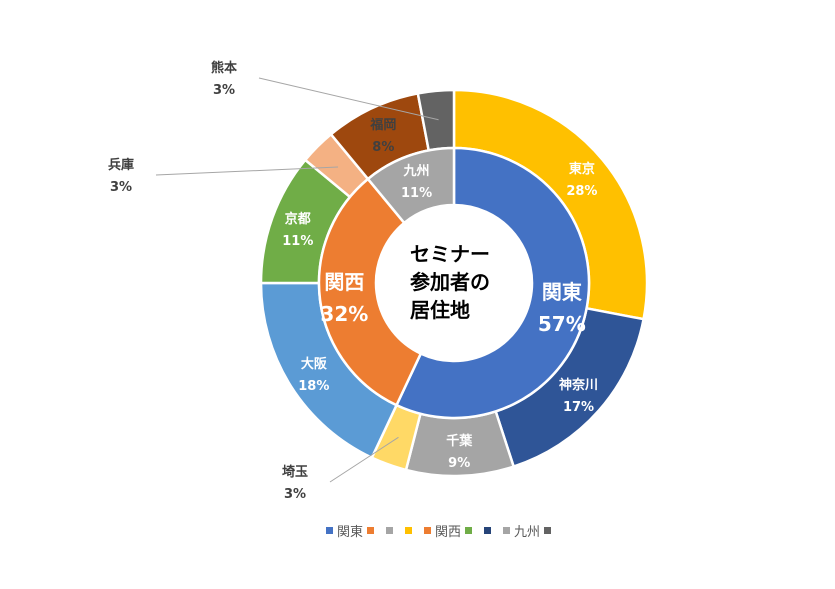 This screenshot has width=835, height=589. Describe the element at coordinates (578, 407) in the screenshot. I see `outer-value-label-1: 17%` at that location.